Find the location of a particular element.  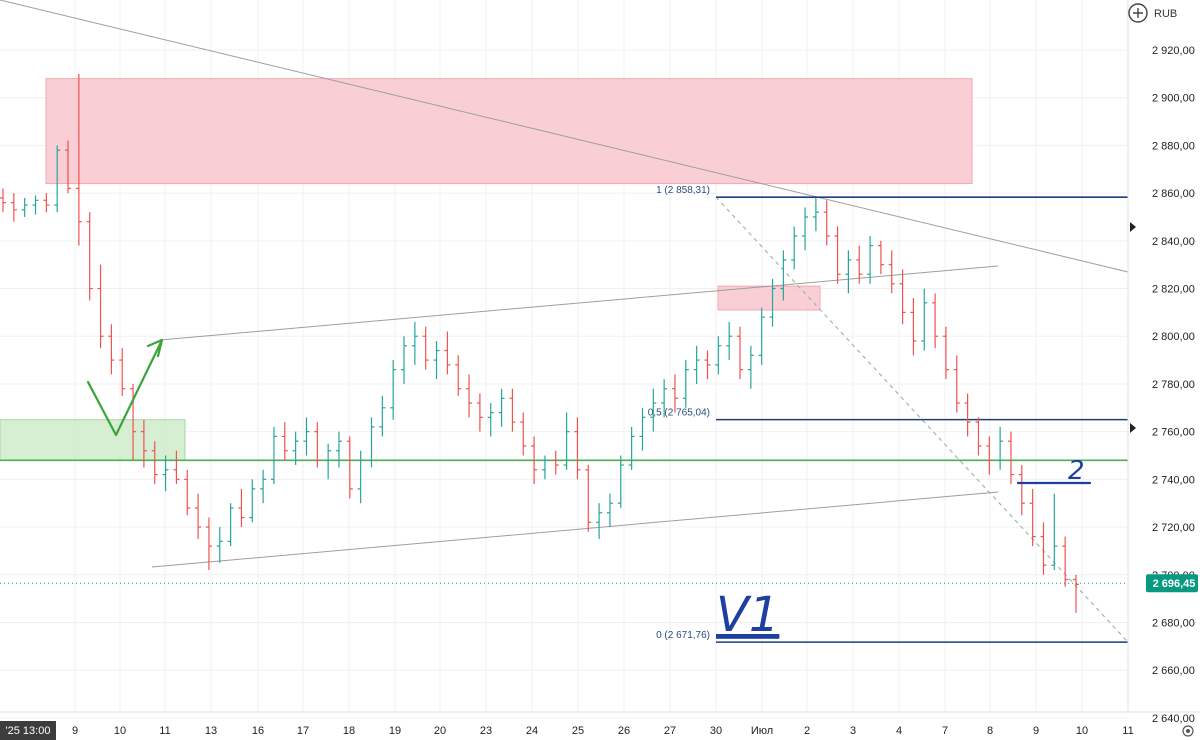

currency-label: RUB is located at coordinates (1165, 14).